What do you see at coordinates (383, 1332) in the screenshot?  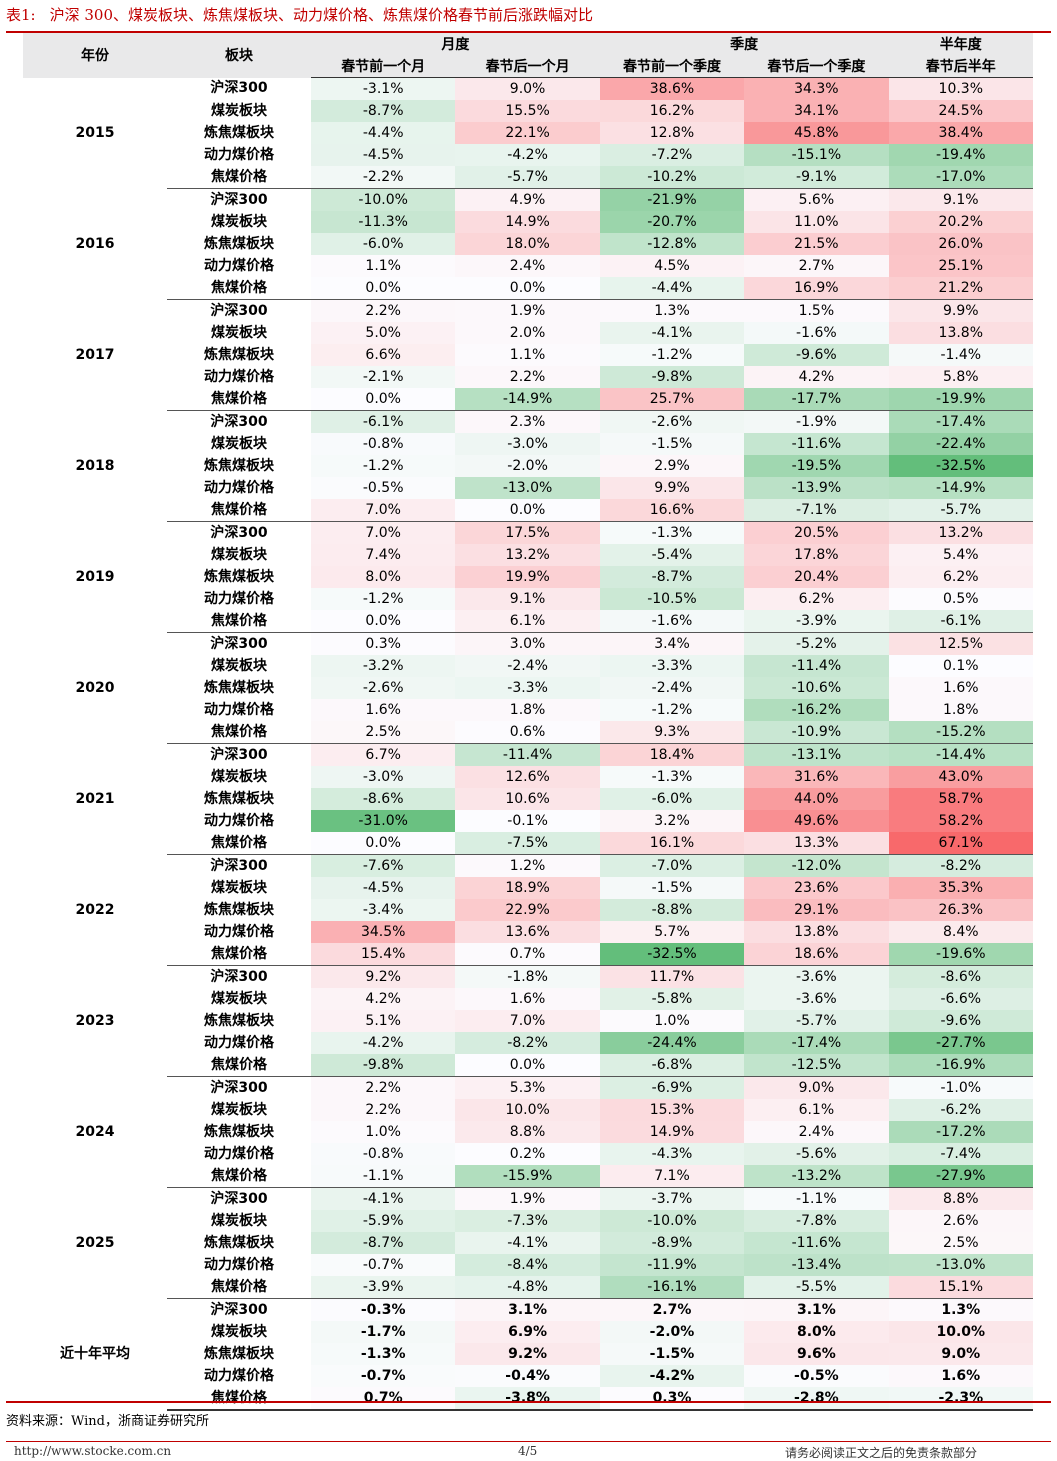 I see `value-cell: -1.7%` at bounding box center [383, 1332].